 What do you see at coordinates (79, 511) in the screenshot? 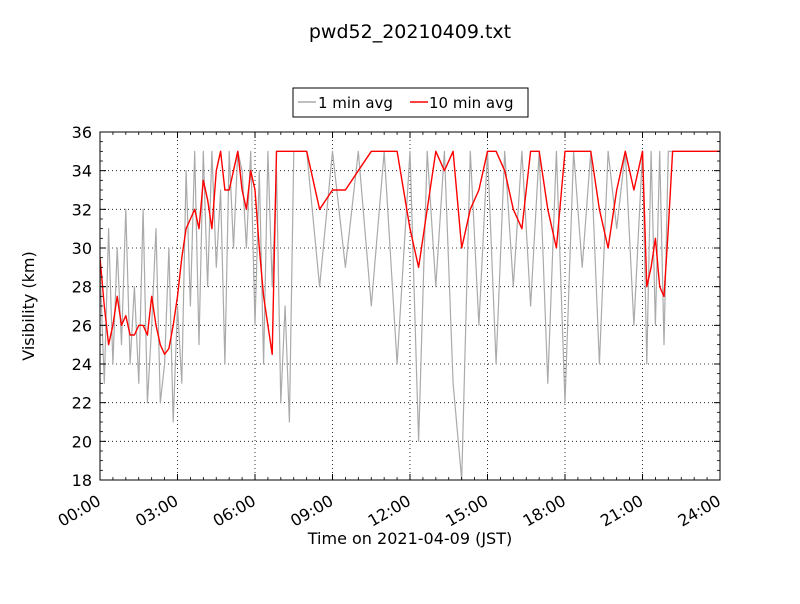
I see `x-tick-label: 00:00` at bounding box center [79, 511].